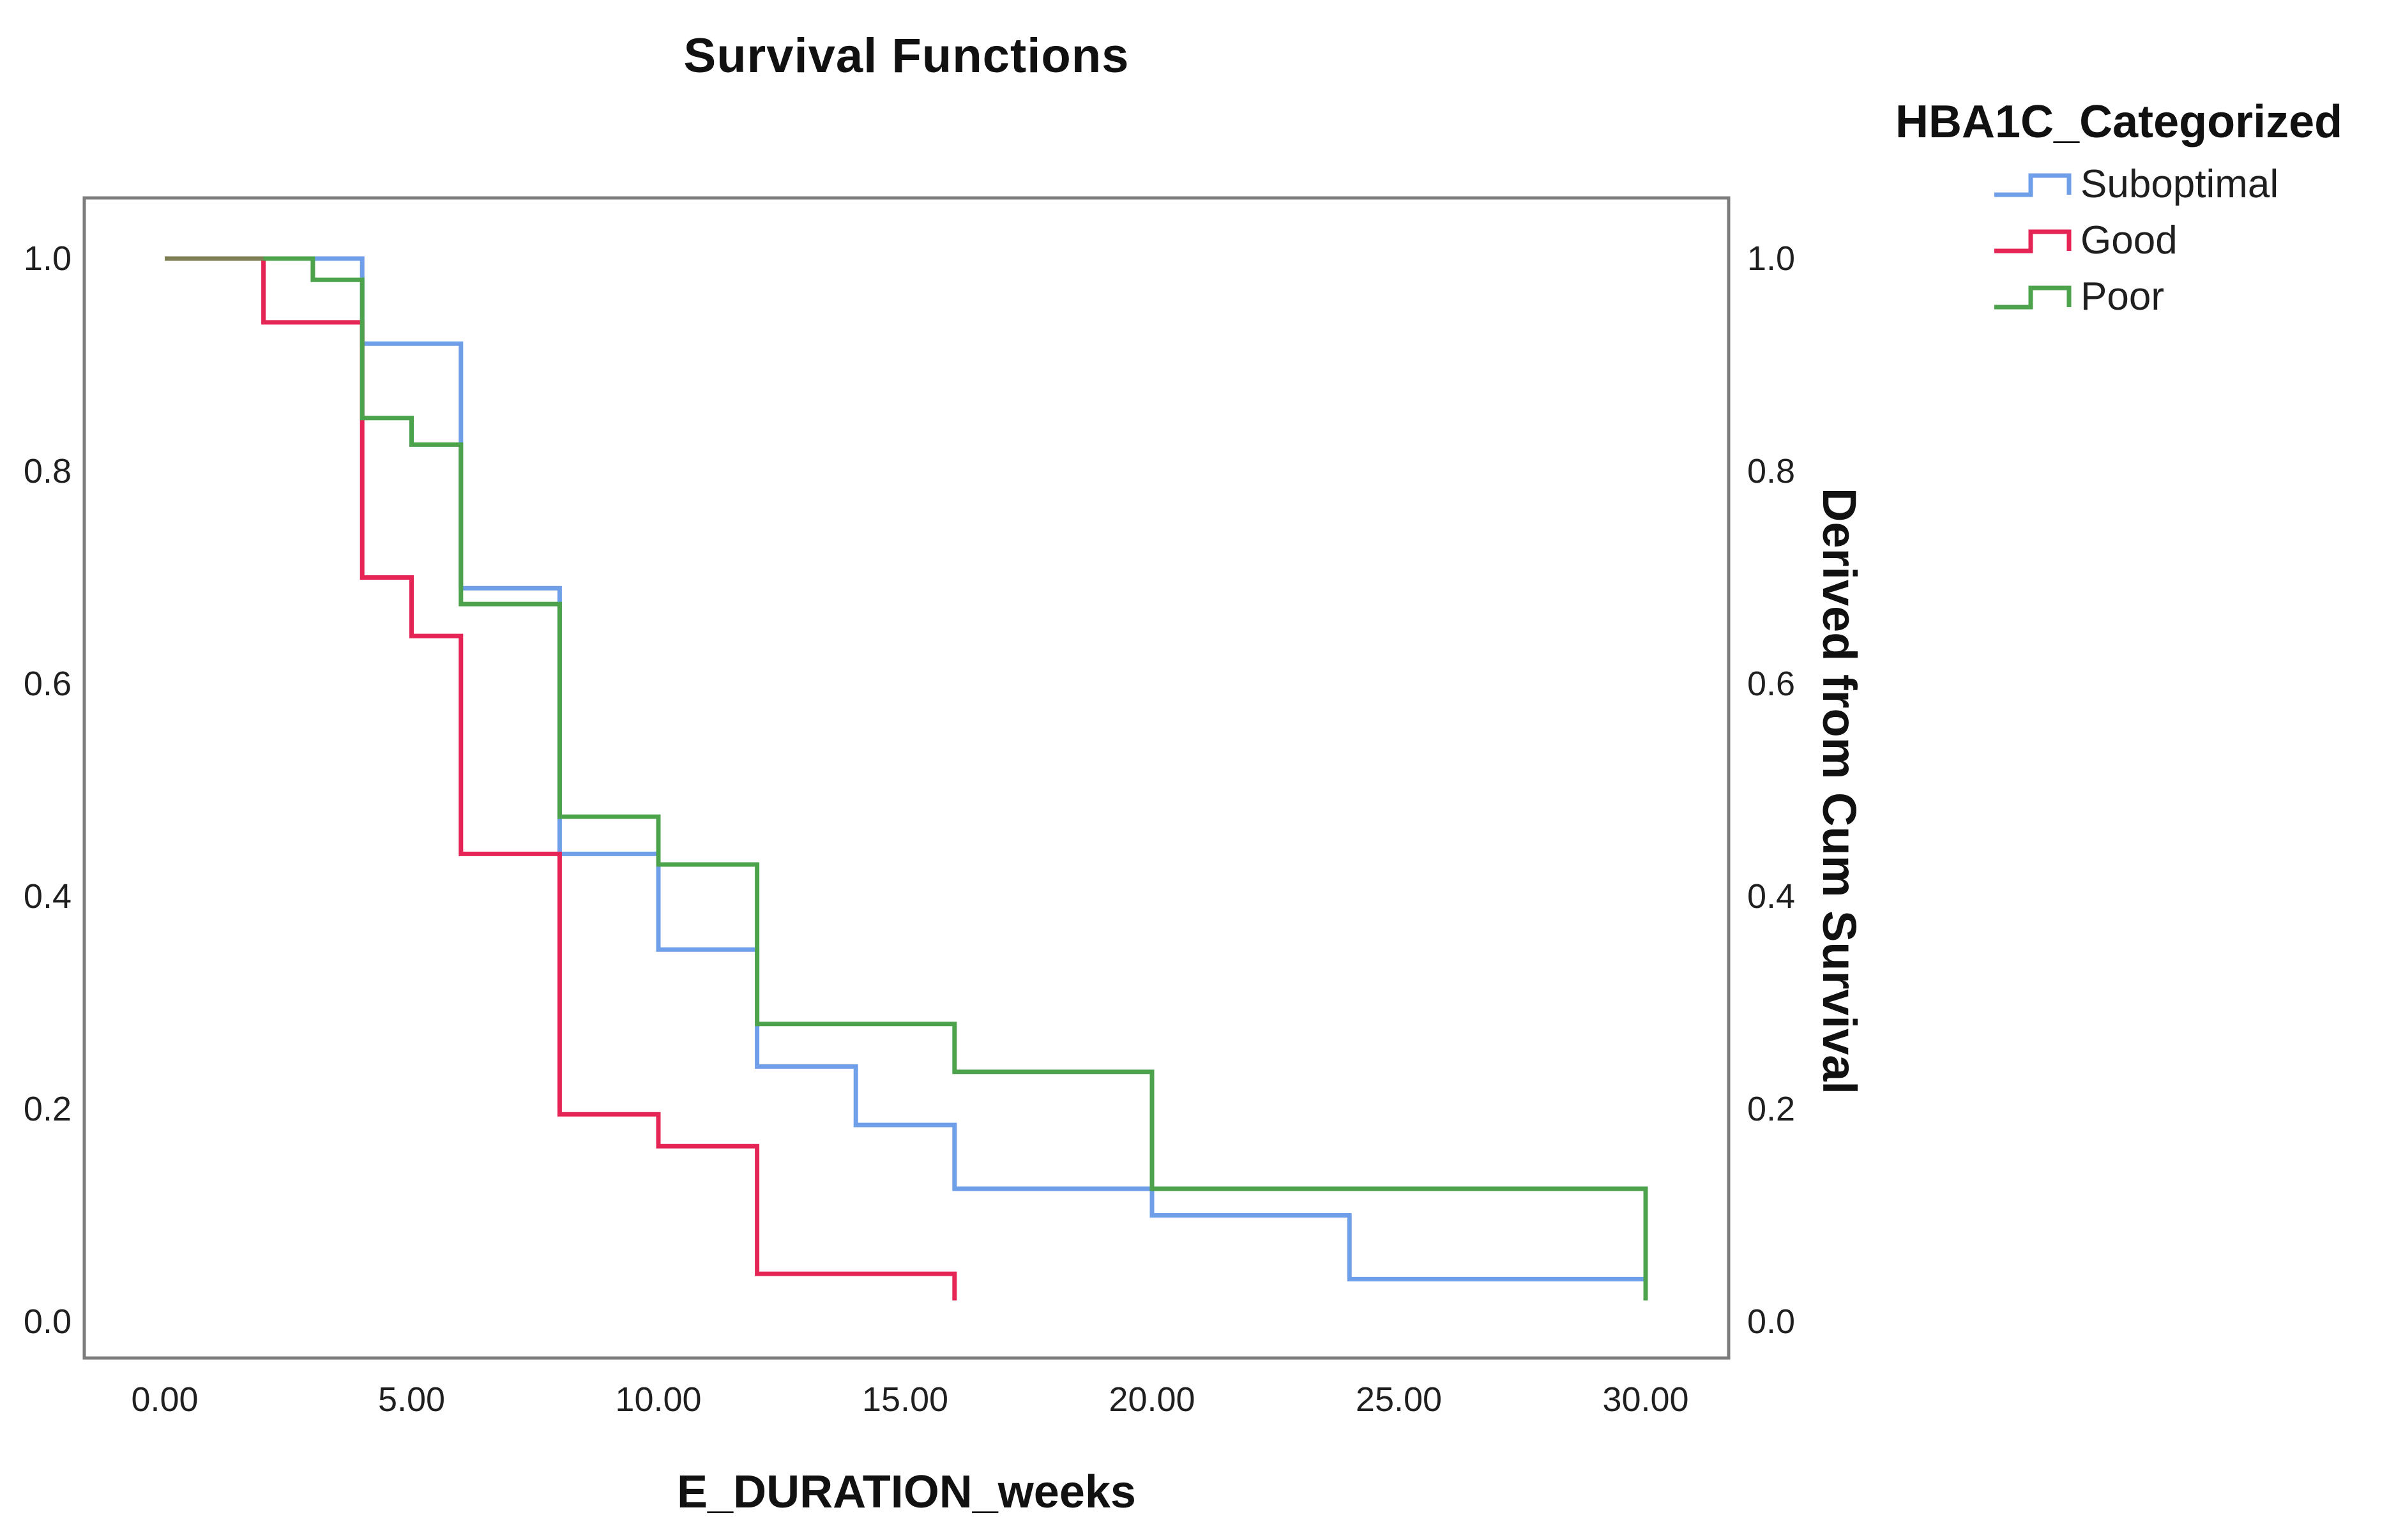 This screenshot has width=2403, height=1540. Describe the element at coordinates (165, 1399) in the screenshot. I see `x-tick-label-0.00: 0.00` at that location.